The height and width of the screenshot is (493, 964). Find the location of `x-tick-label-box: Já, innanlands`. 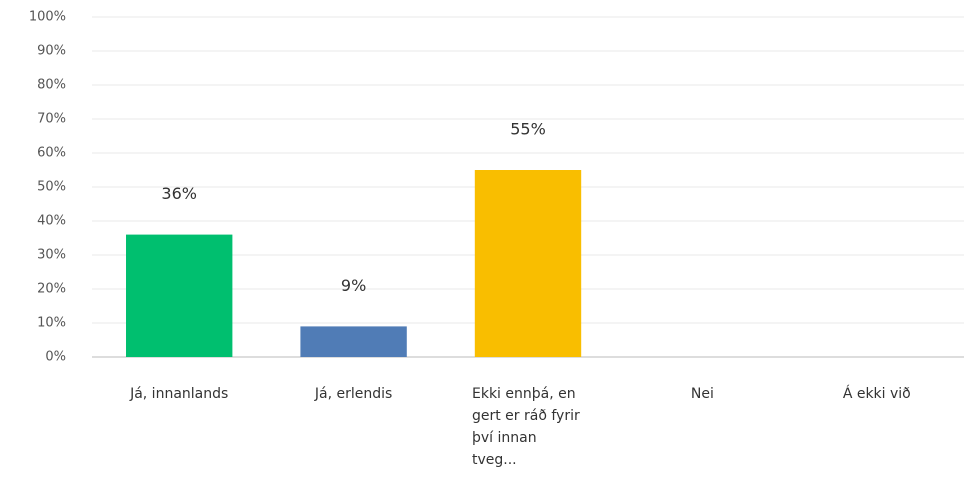

x-tick-label-box: Já, innanlands is located at coordinates (179, 394).